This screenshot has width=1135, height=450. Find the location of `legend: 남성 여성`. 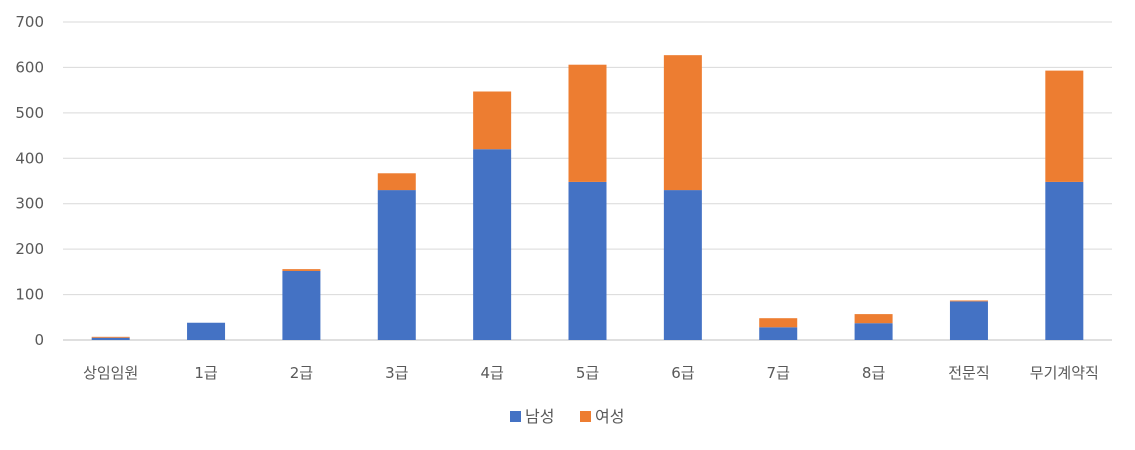

legend: 남성 여성 is located at coordinates (567, 416).